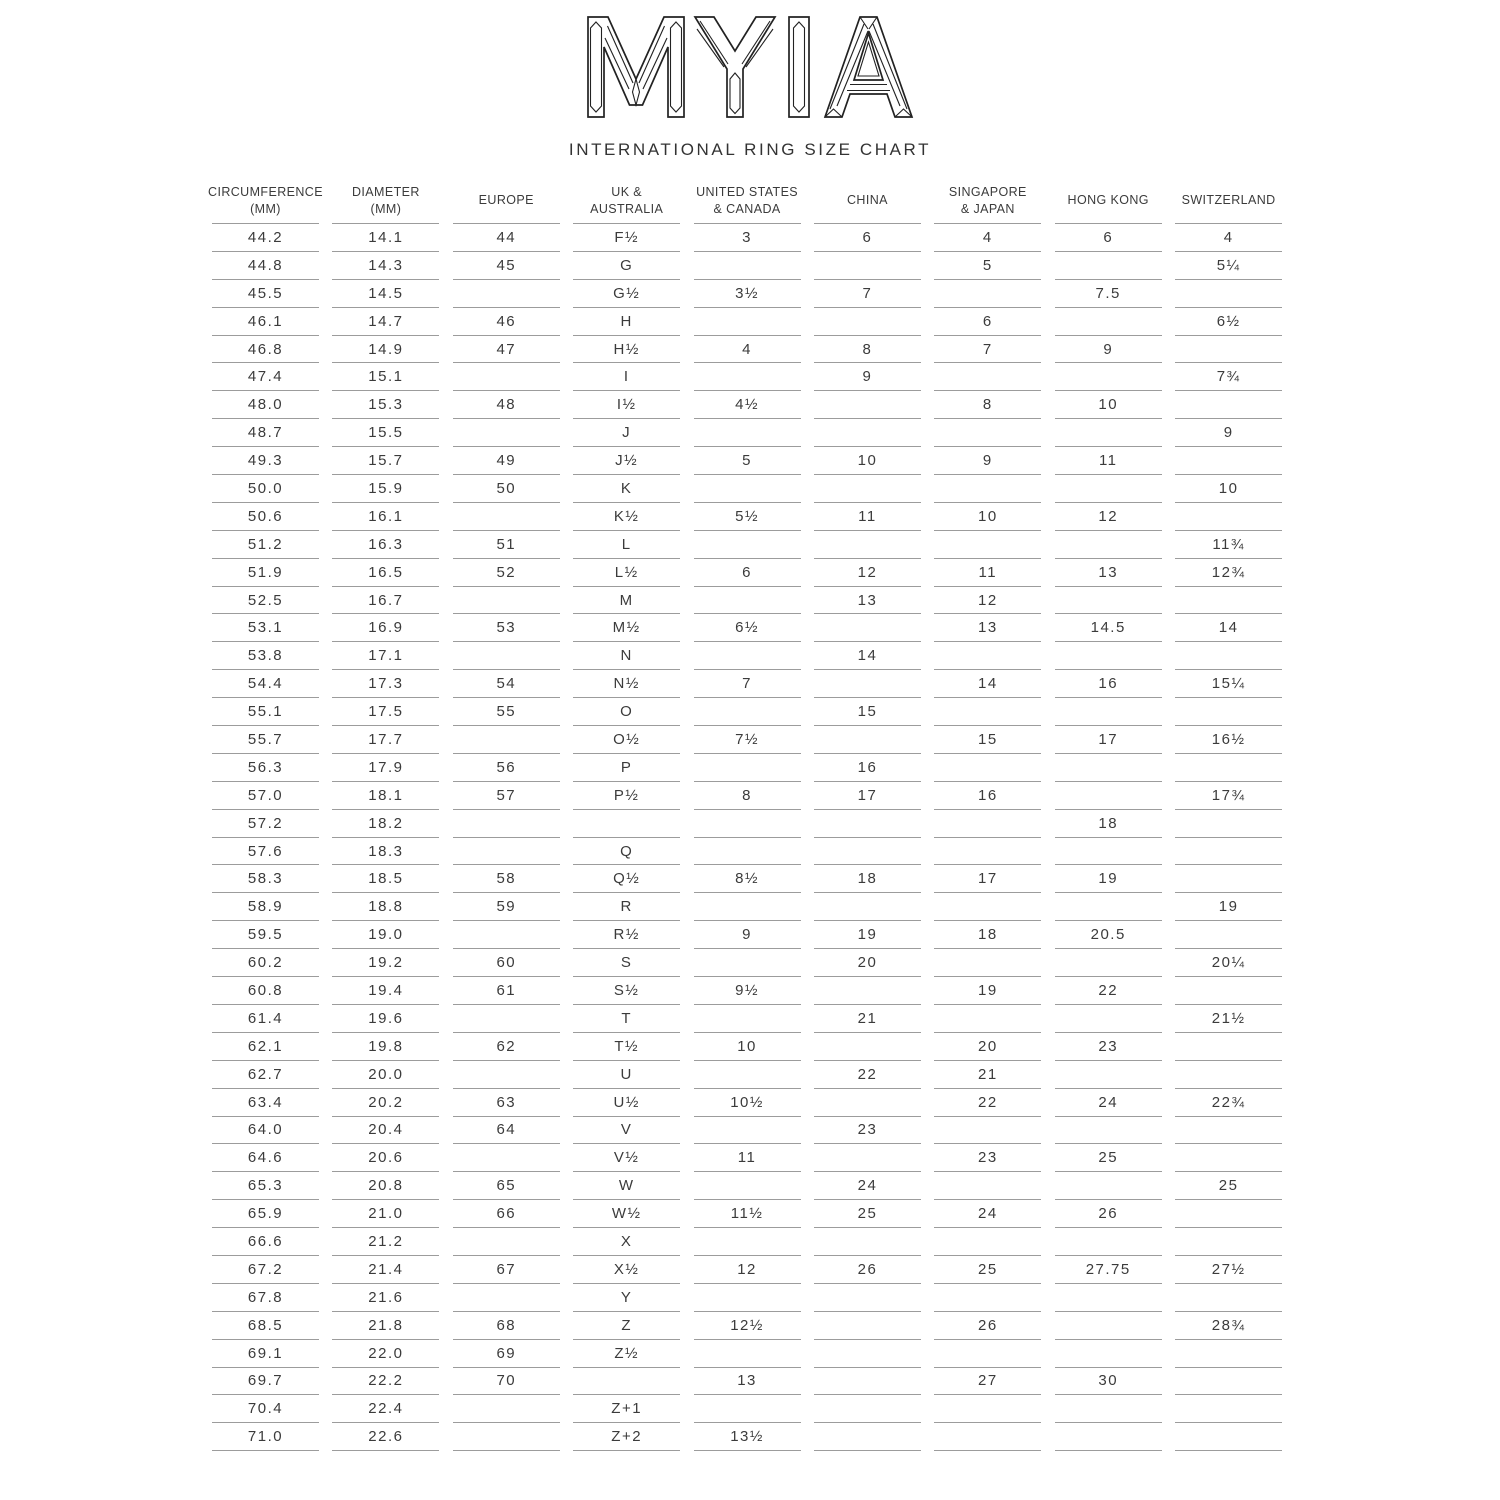 The height and width of the screenshot is (1500, 1500). Describe the element at coordinates (747, 1158) in the screenshot. I see `table-row: 64.6 20.6 V½ 11 23 25` at that location.